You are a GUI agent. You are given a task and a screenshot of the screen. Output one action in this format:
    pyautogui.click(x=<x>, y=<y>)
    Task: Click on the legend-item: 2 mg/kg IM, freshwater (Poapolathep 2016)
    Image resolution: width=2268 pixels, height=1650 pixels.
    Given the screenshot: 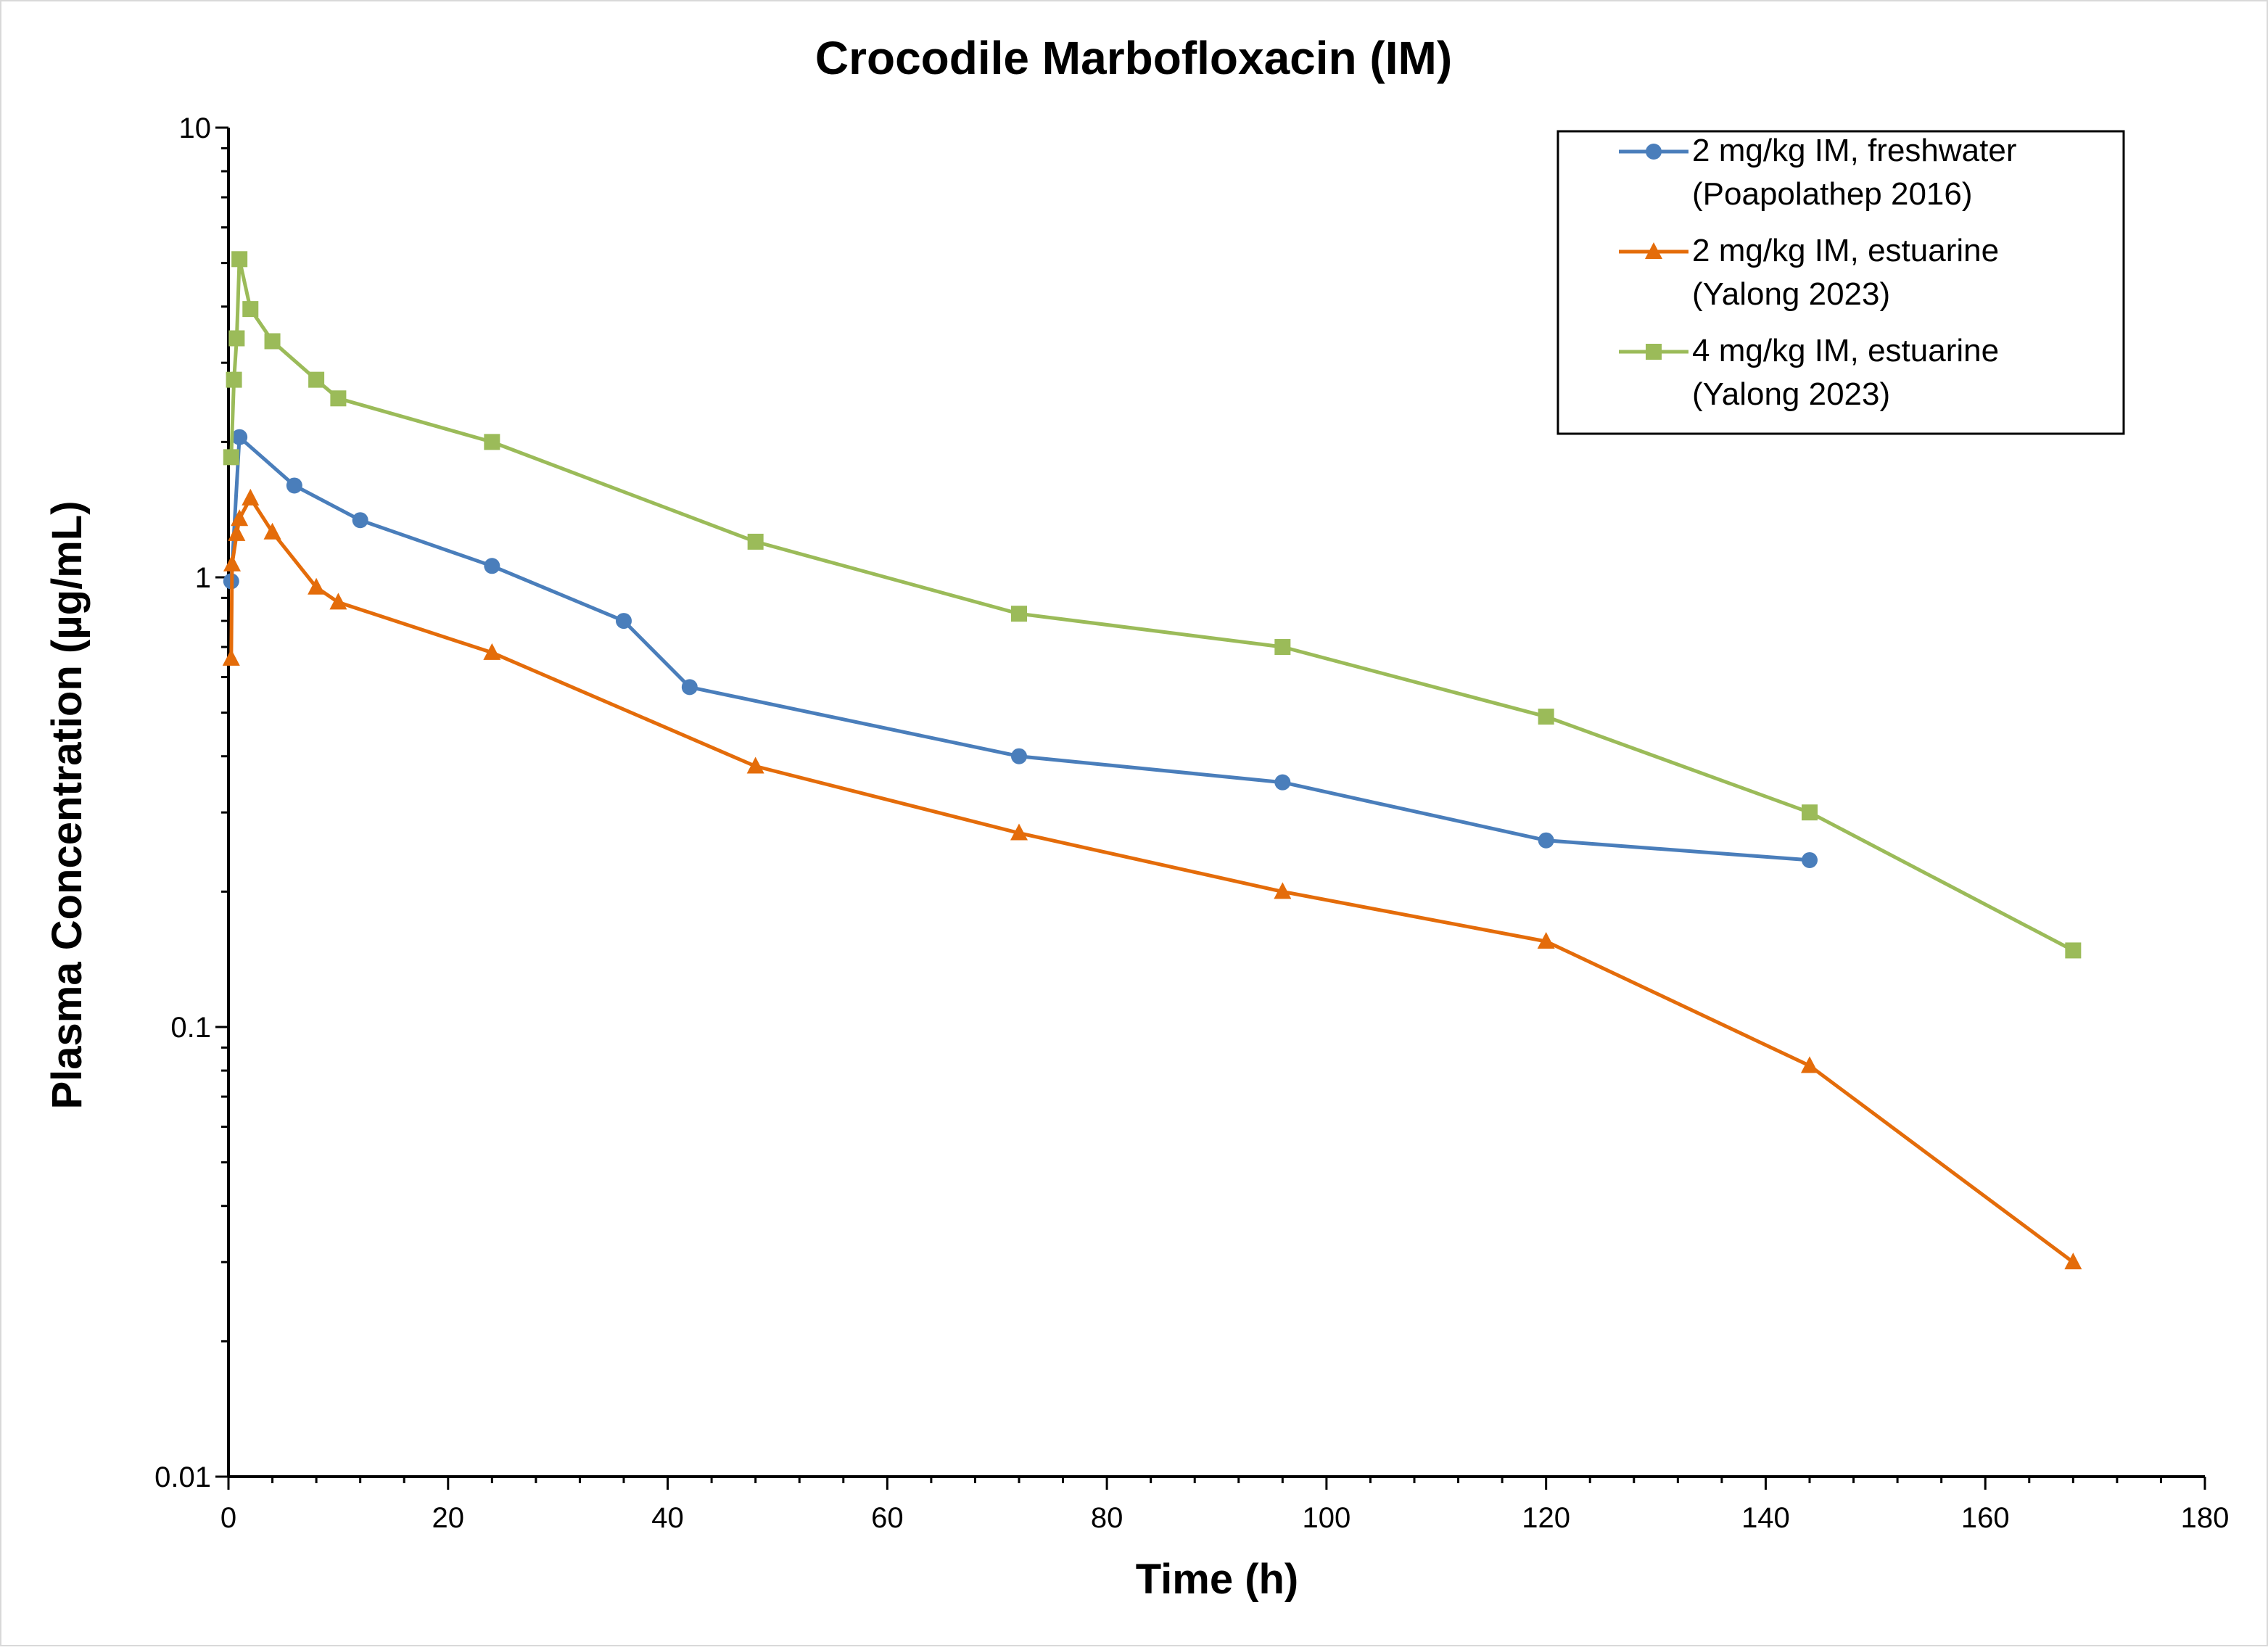 What is the action you would take?
    pyautogui.click(x=1817, y=173)
    